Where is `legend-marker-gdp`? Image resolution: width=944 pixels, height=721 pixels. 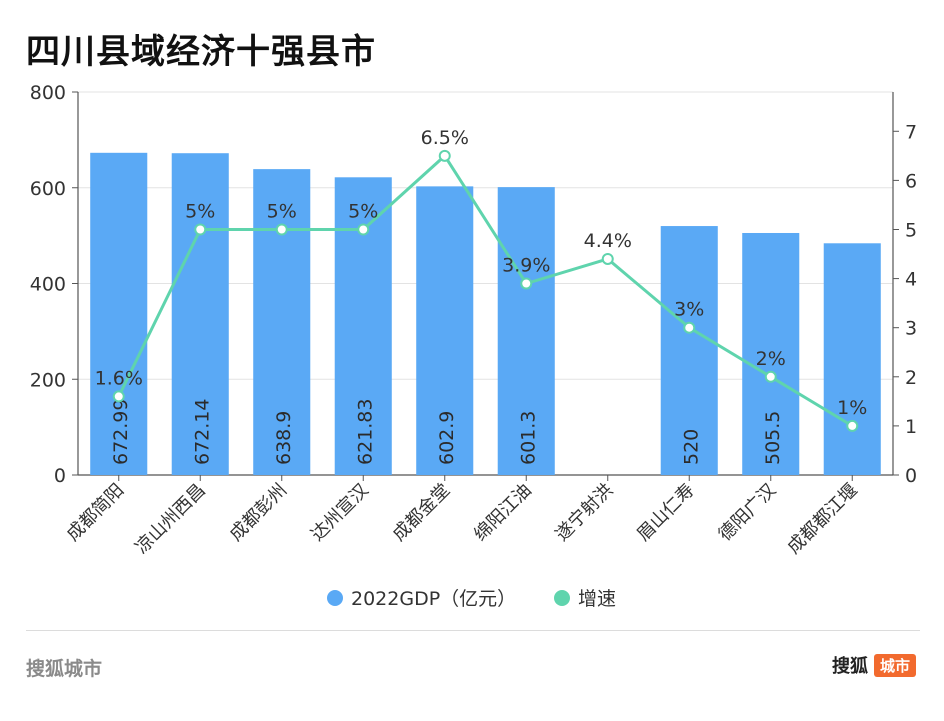 legend-marker-gdp is located at coordinates (335, 598).